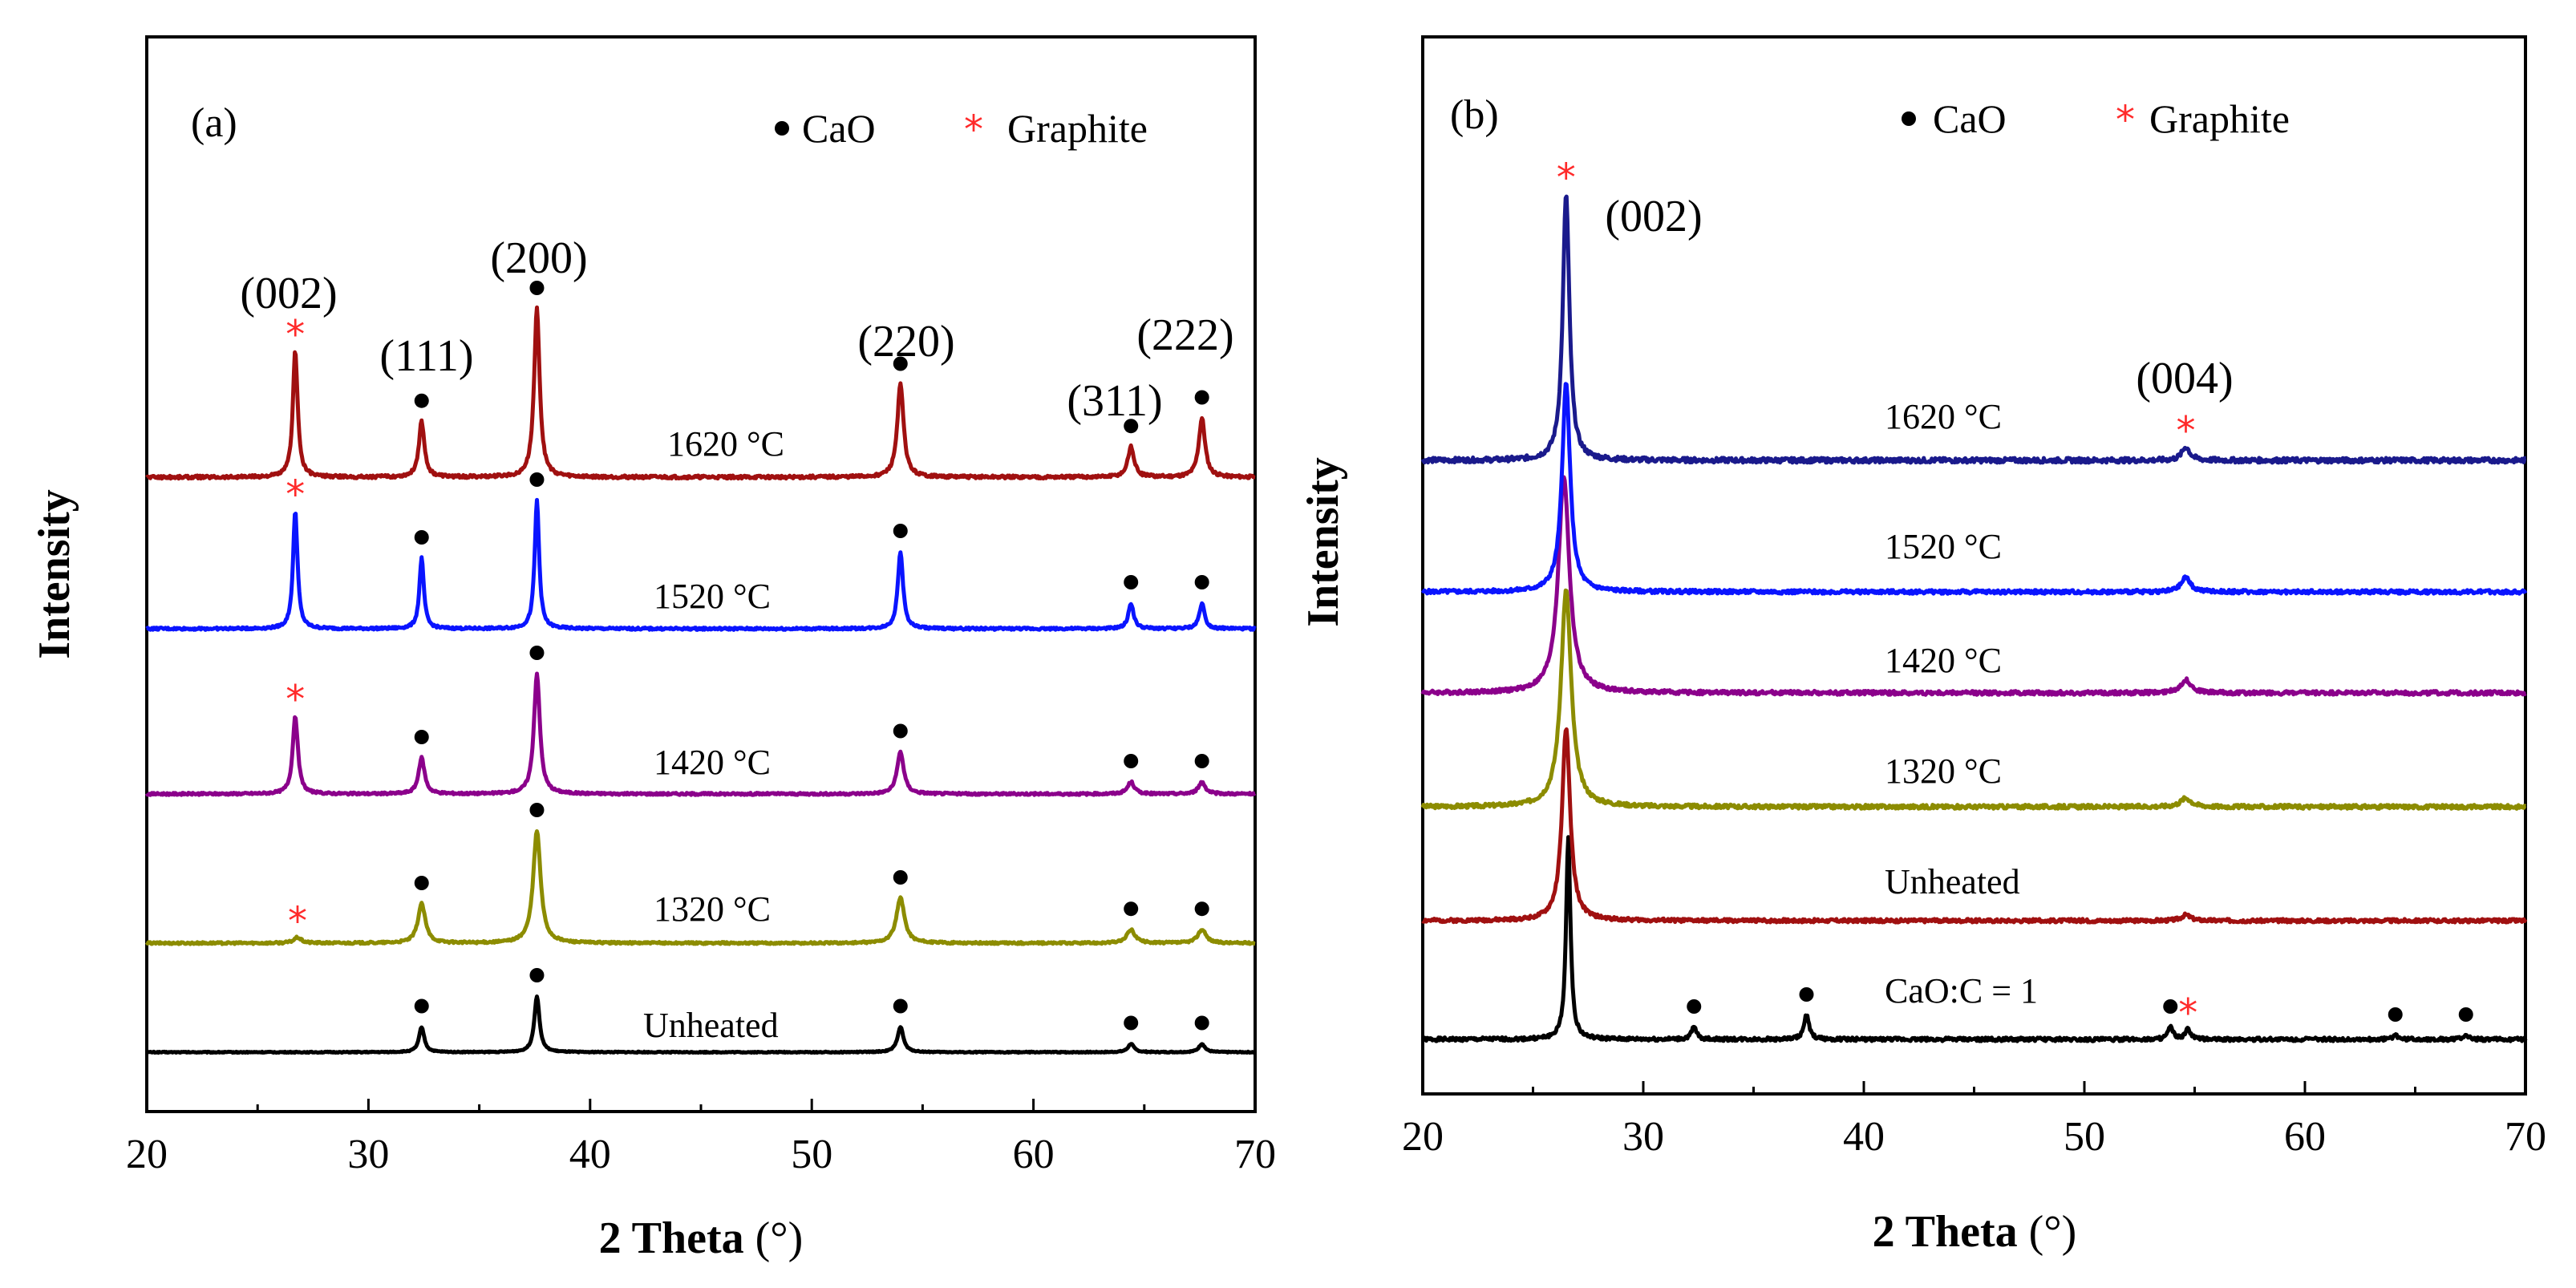 This screenshot has height=1288, width=2576. Describe the element at coordinates (782, 128) in the screenshot. I see `legend-cao-marker` at that location.